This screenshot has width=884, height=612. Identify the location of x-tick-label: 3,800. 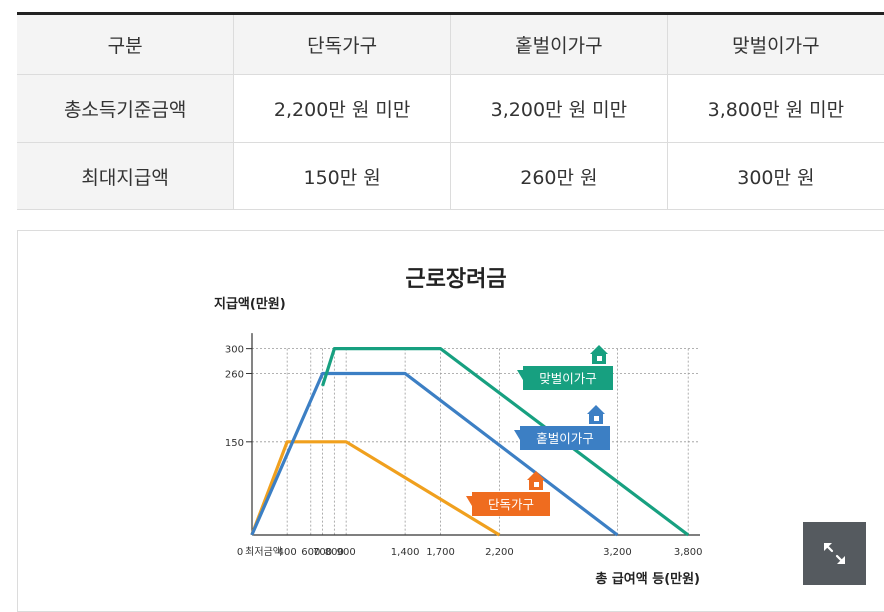
(688, 552).